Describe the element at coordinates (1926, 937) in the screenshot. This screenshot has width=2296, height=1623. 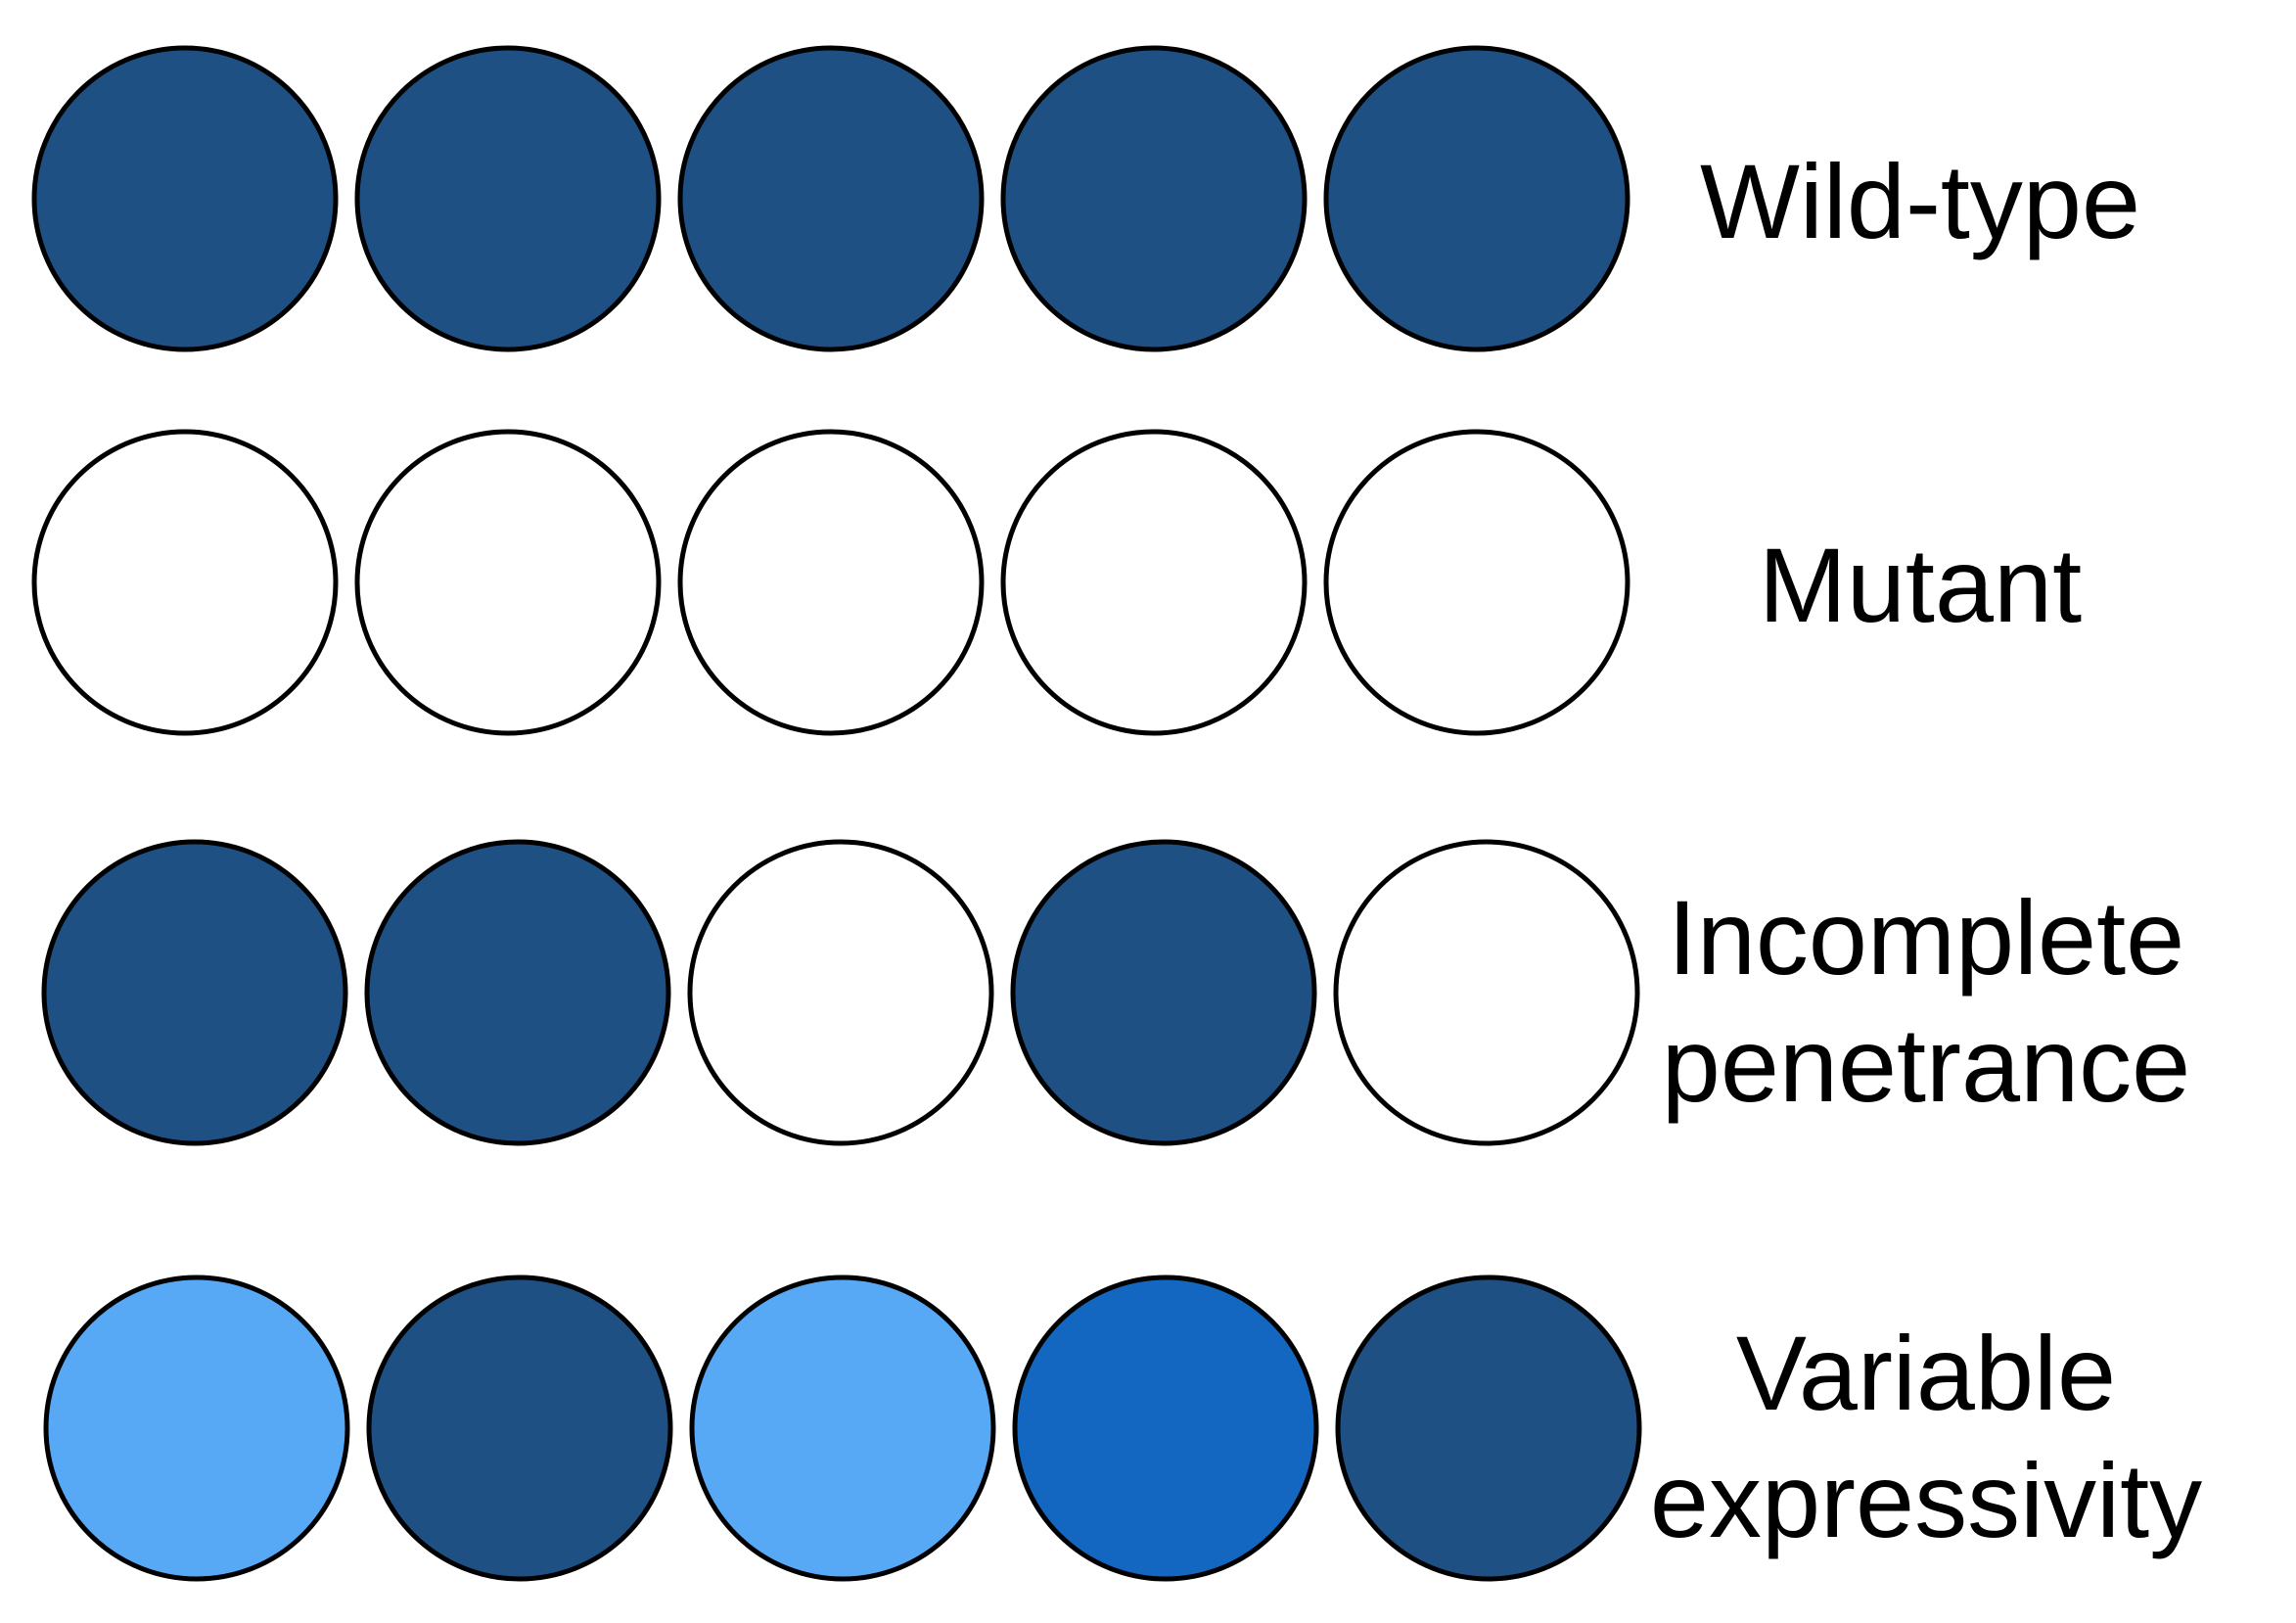
I see `incomplete-penetrance-label-line-1: Incomplete` at that location.